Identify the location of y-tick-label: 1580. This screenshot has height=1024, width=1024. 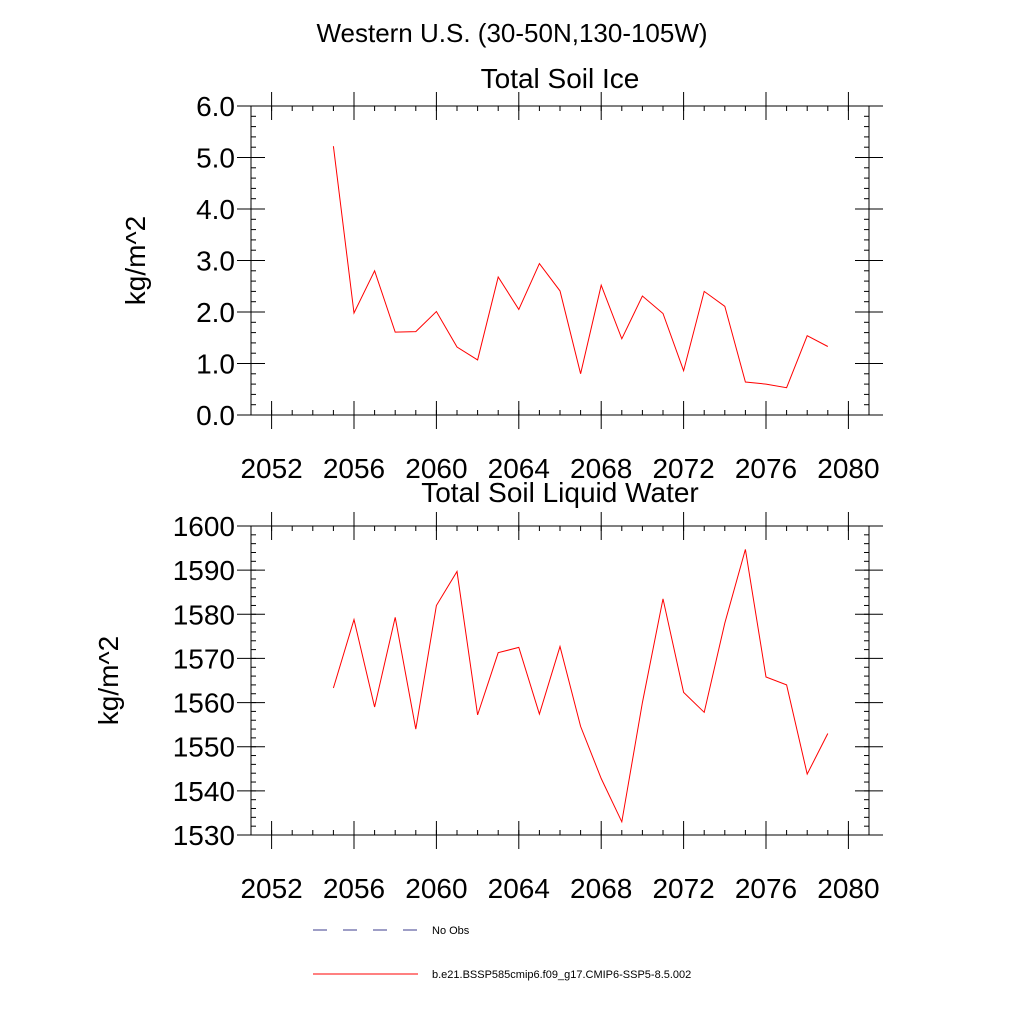
(204, 614).